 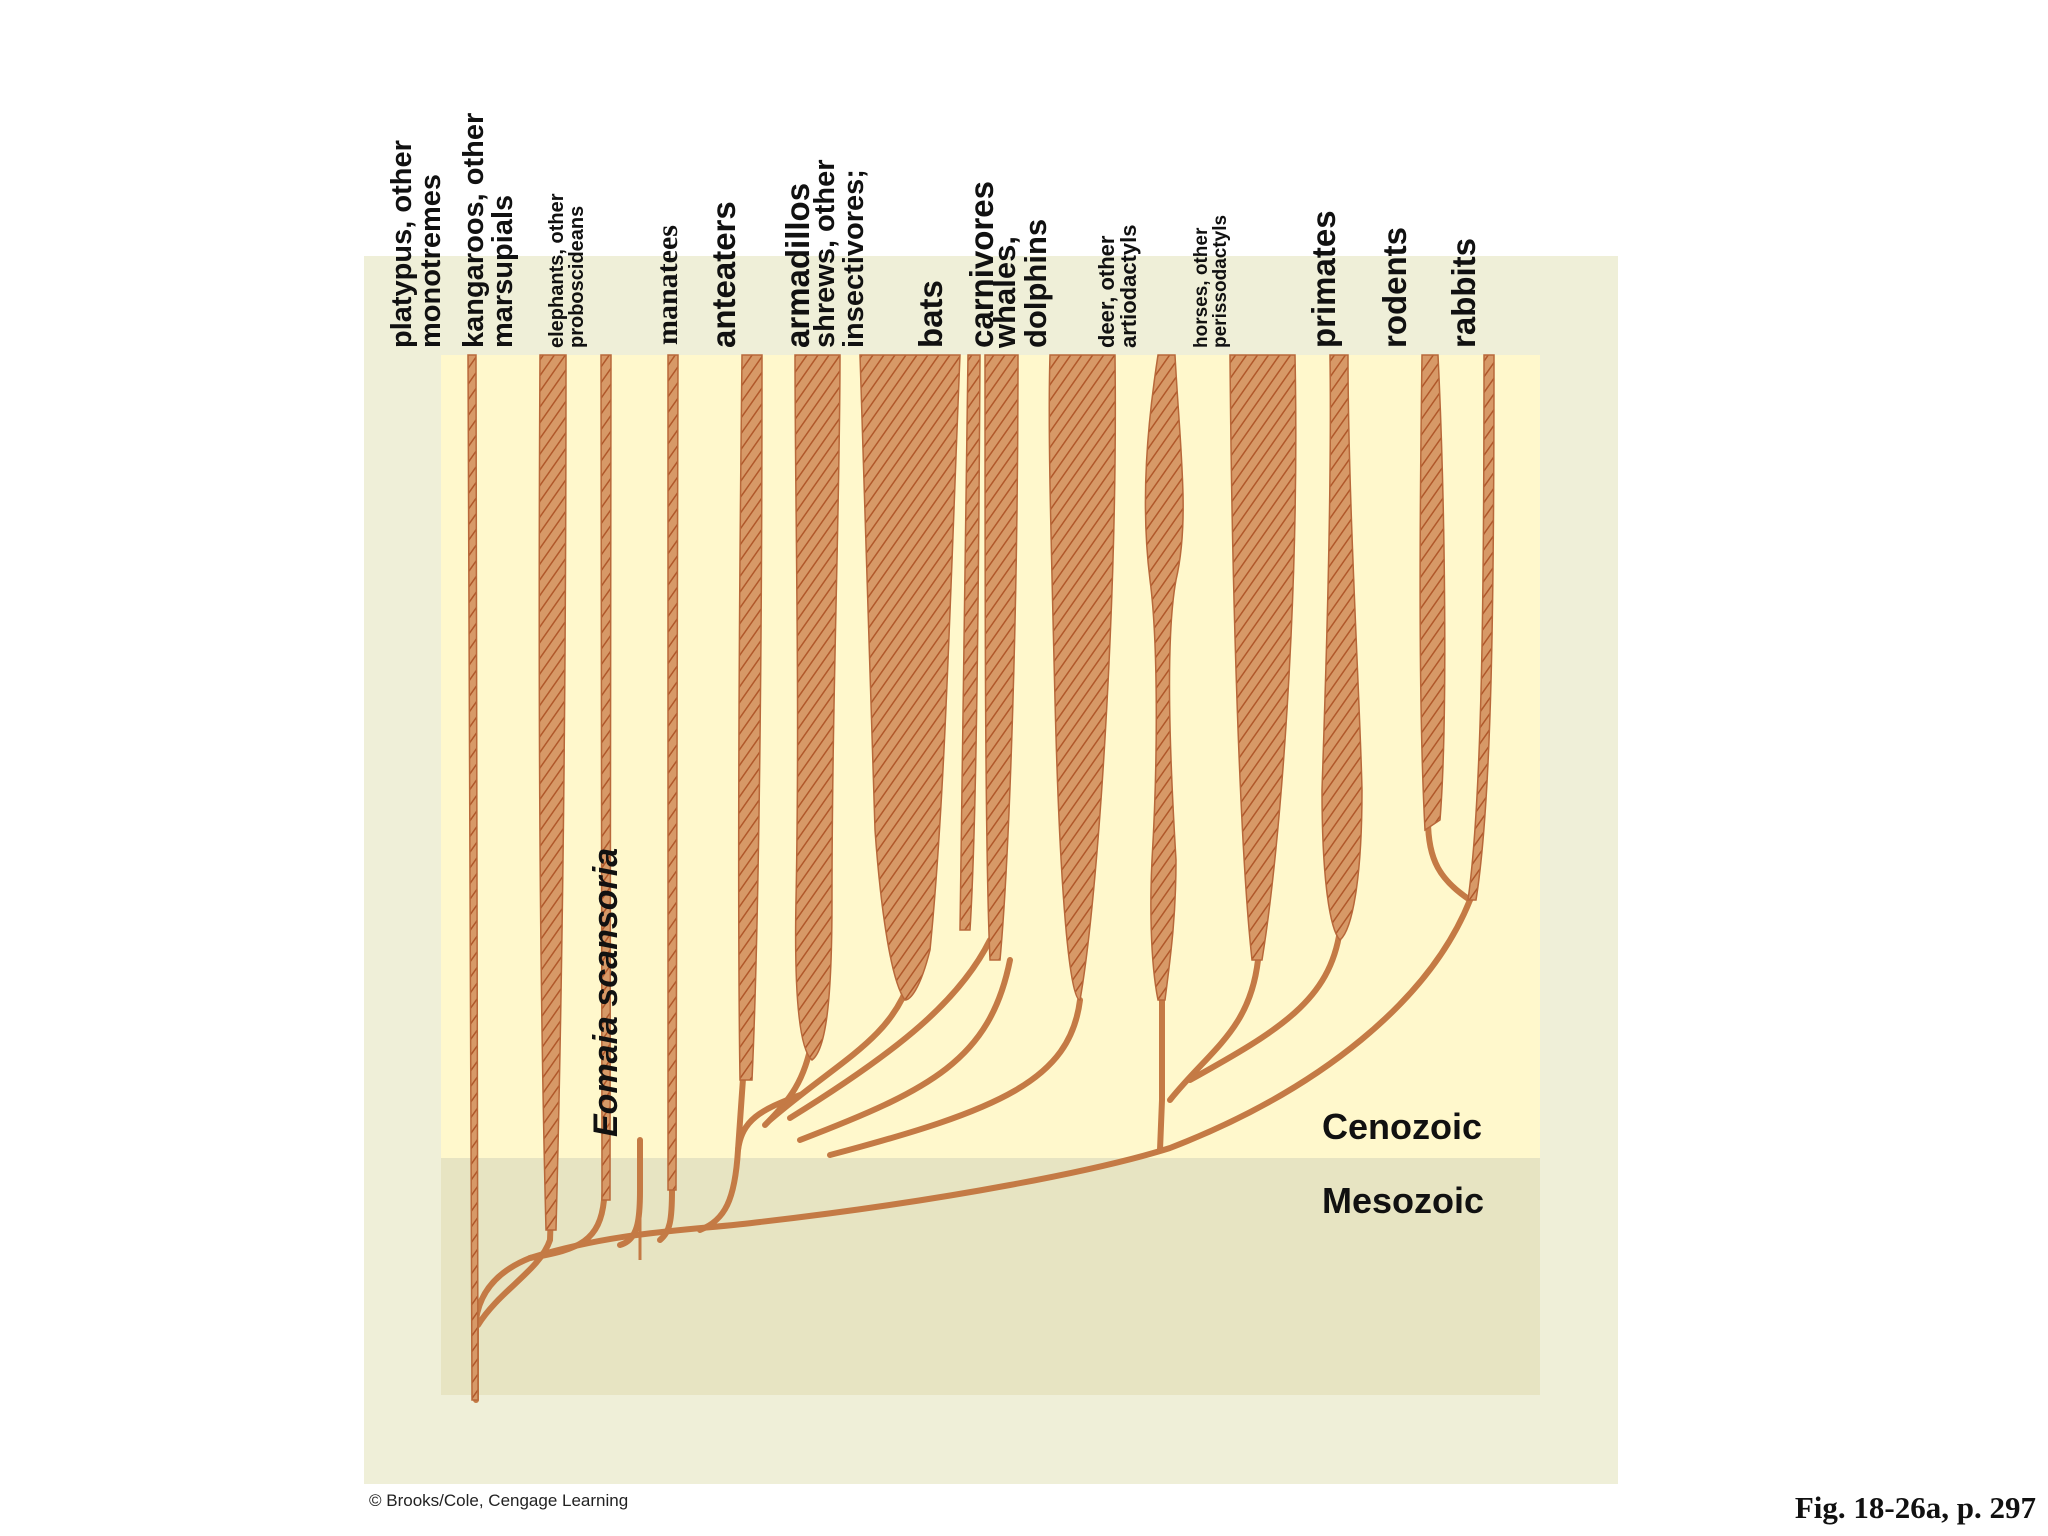 I want to click on lineage-manatees, so click(x=673, y=772).